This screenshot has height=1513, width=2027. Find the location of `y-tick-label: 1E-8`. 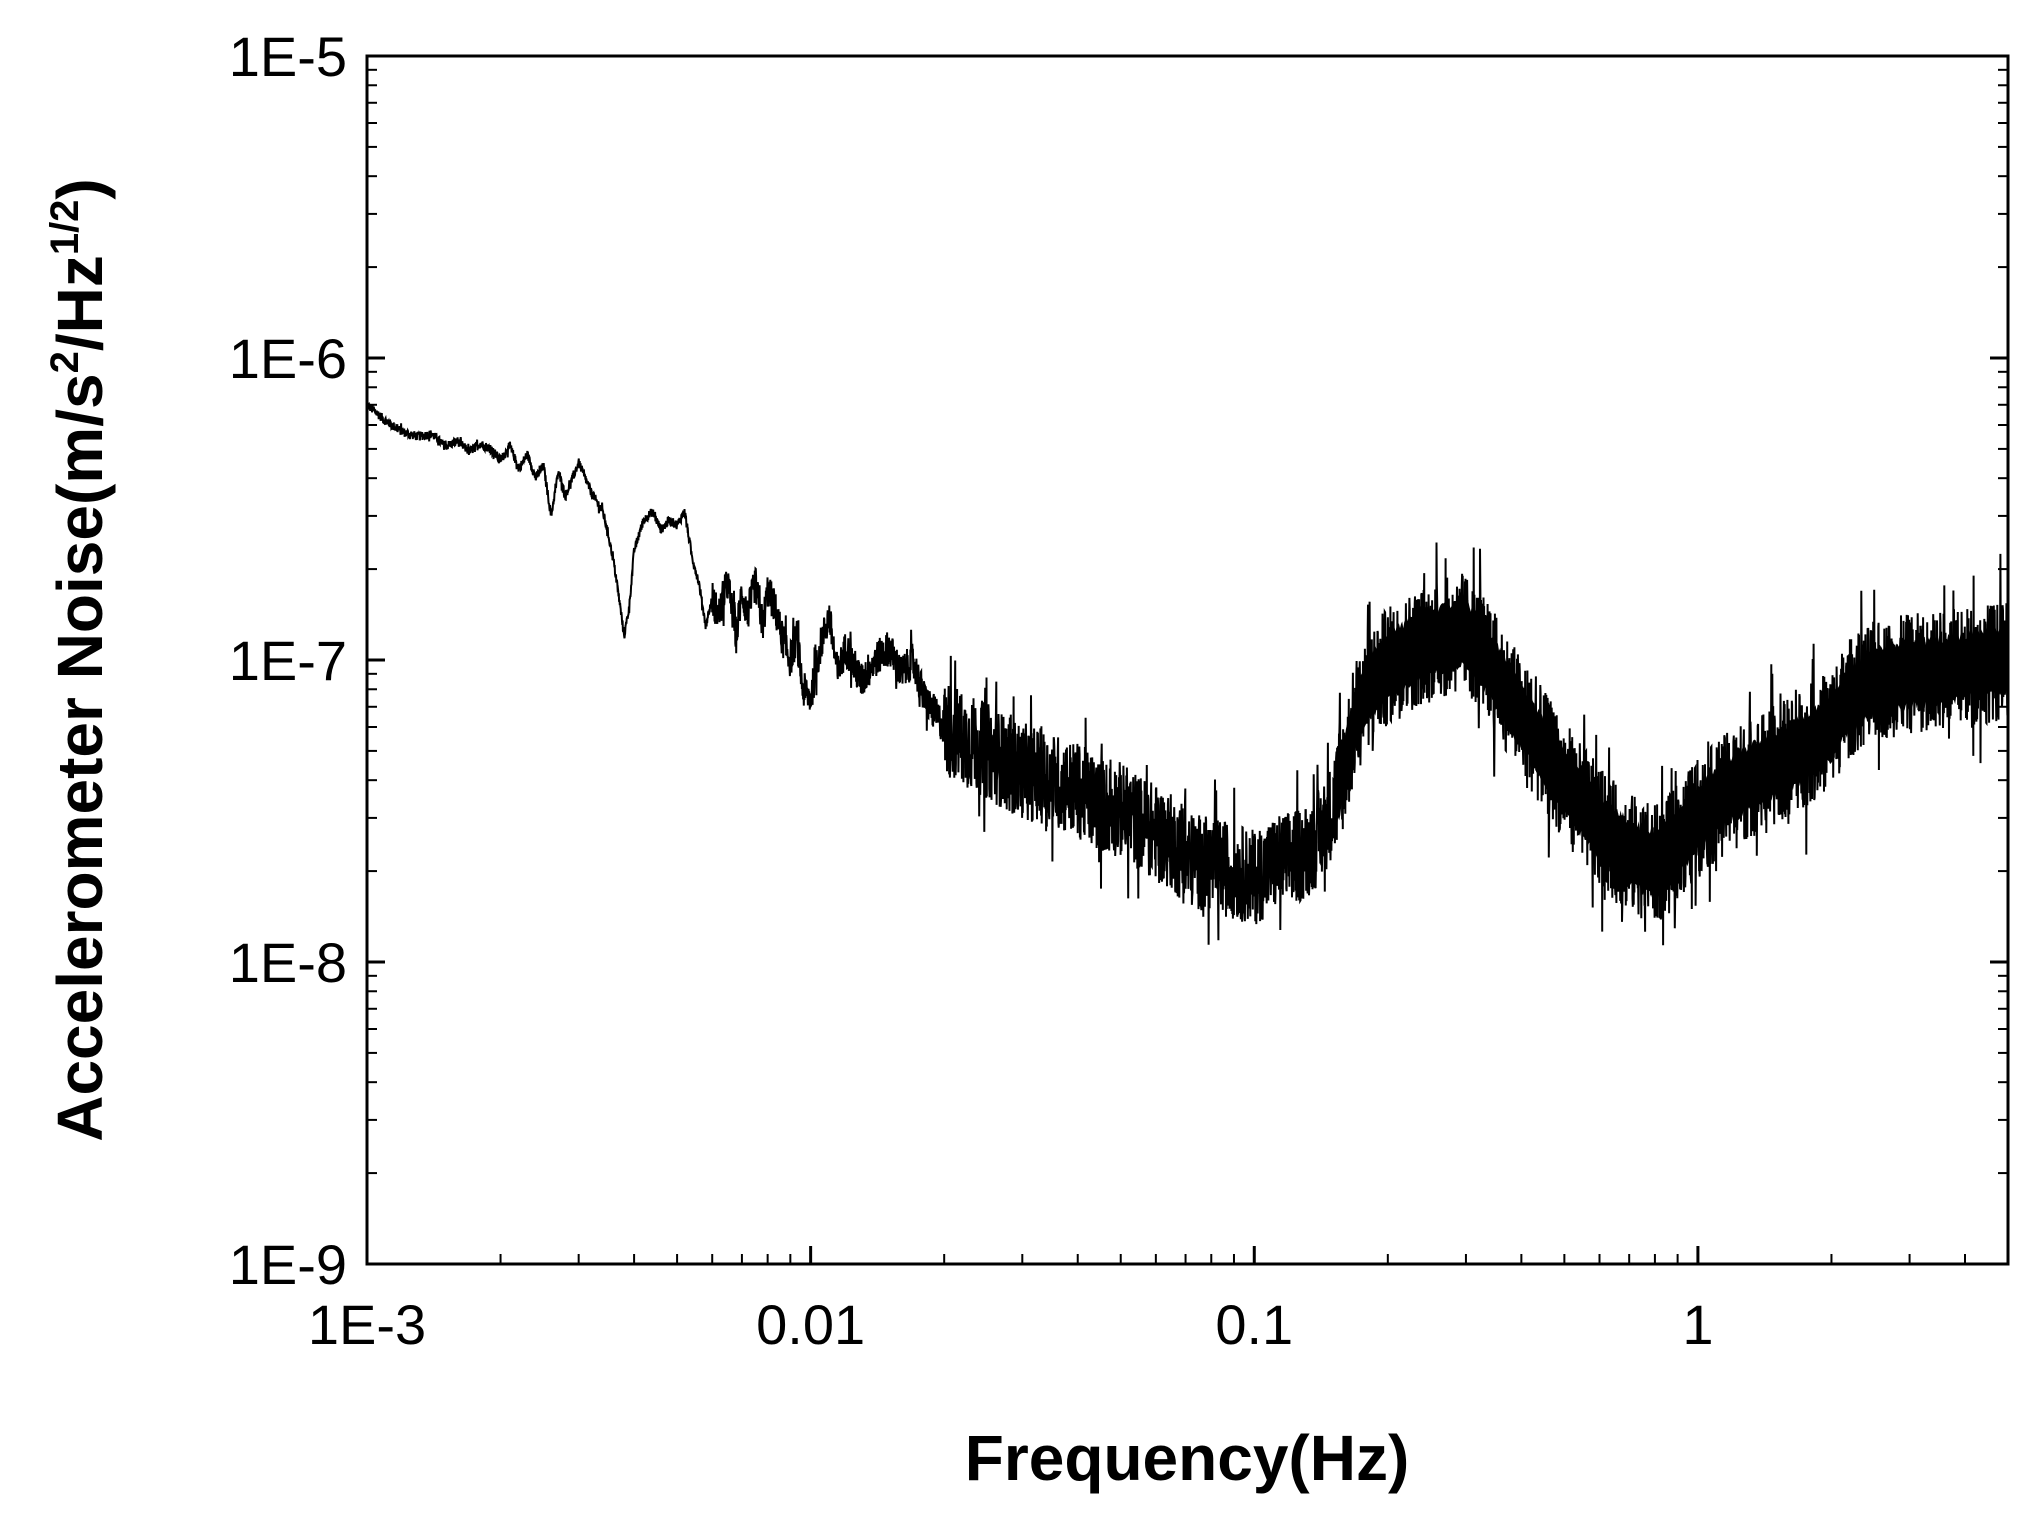

y-tick-label: 1E-8 is located at coordinates (288, 962).